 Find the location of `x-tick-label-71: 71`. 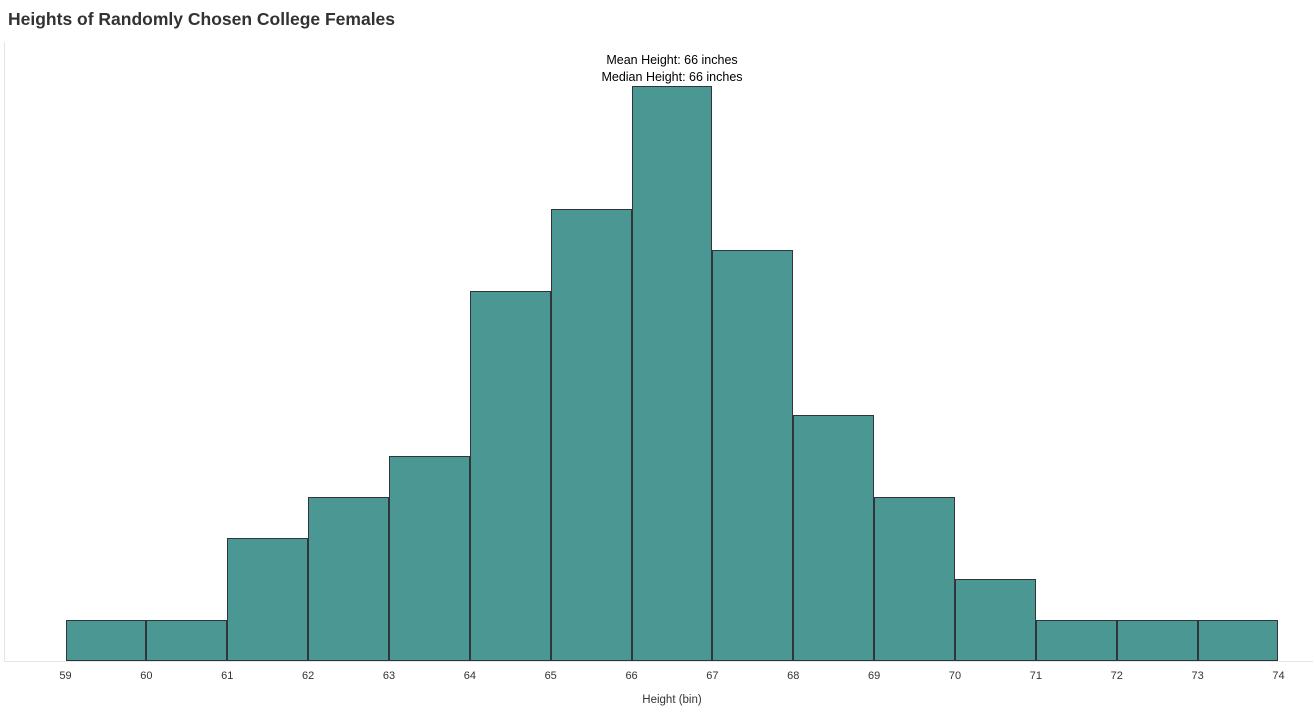

x-tick-label-71: 71 is located at coordinates (1036, 676).